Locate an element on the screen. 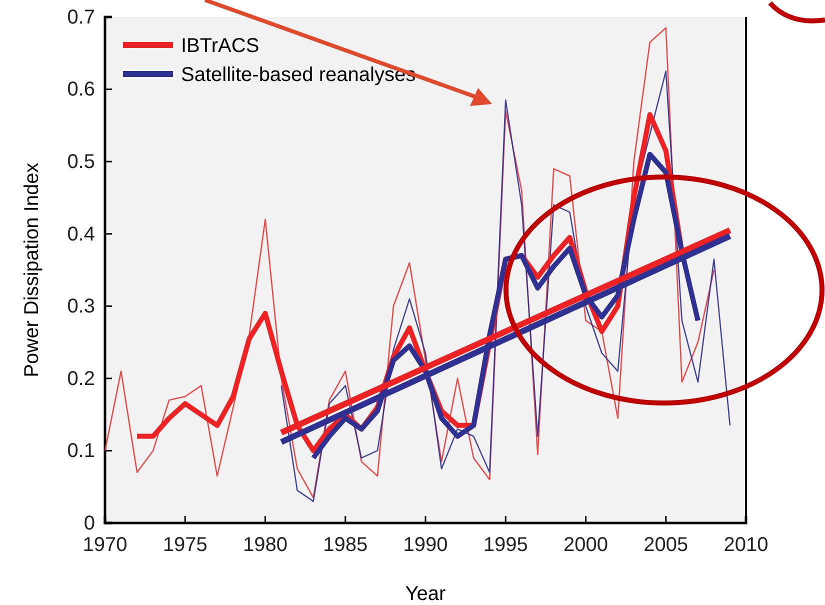  x-tick-label: 1995 is located at coordinates (505, 545).